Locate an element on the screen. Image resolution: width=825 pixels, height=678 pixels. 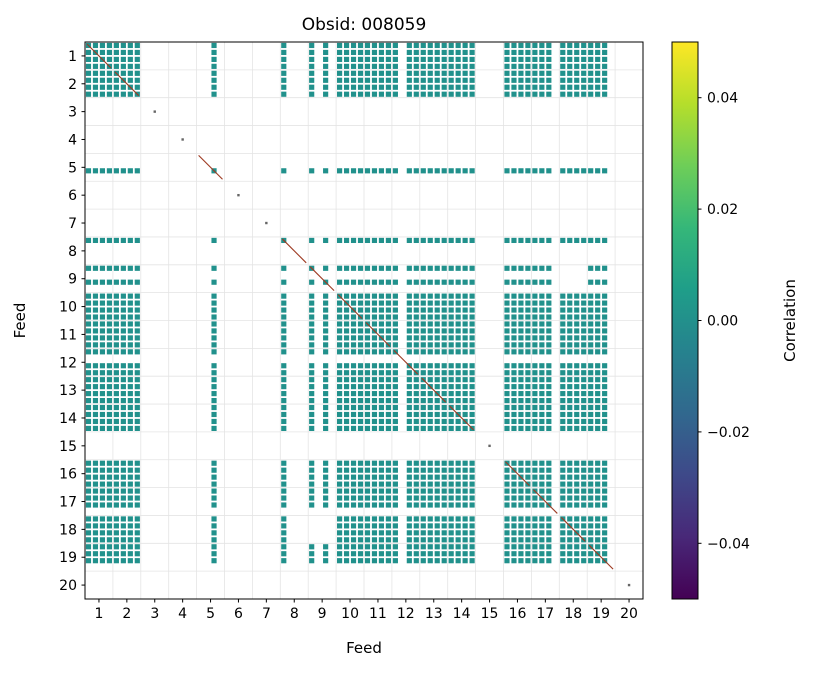
x-axis-label: Feed is located at coordinates (364, 648).